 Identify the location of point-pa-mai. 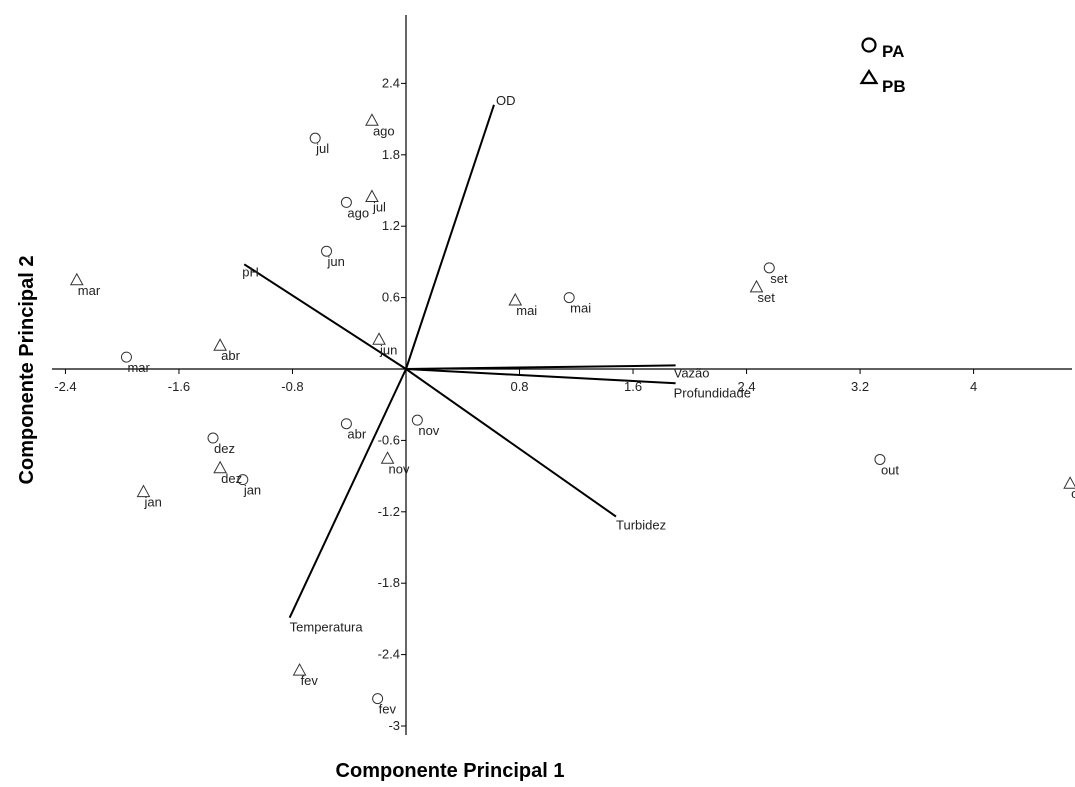
(569, 298).